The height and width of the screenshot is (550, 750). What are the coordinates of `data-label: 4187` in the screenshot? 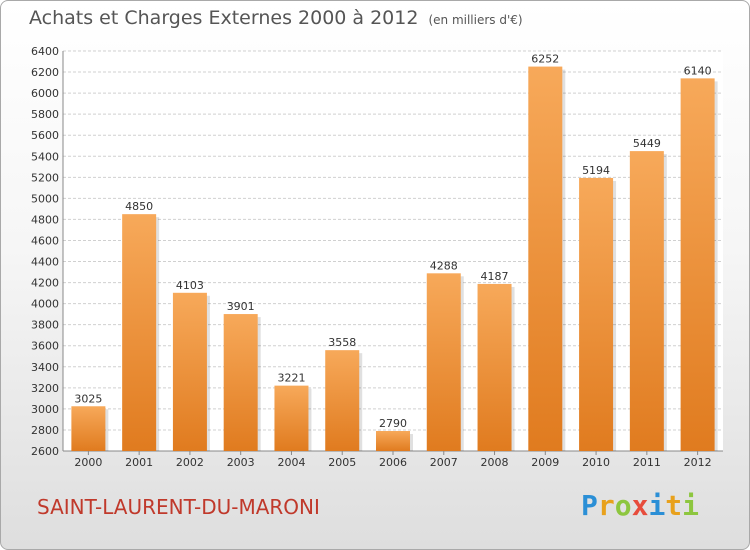 It's located at (495, 276).